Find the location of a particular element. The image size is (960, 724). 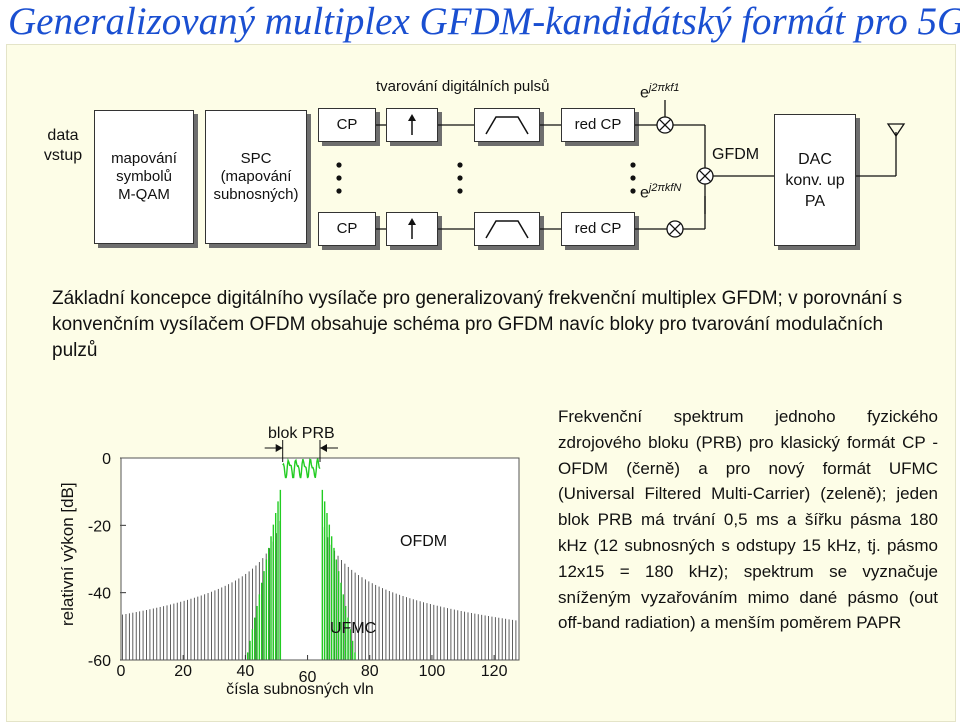

ufmc-annotation: UFMC is located at coordinates (353, 628).